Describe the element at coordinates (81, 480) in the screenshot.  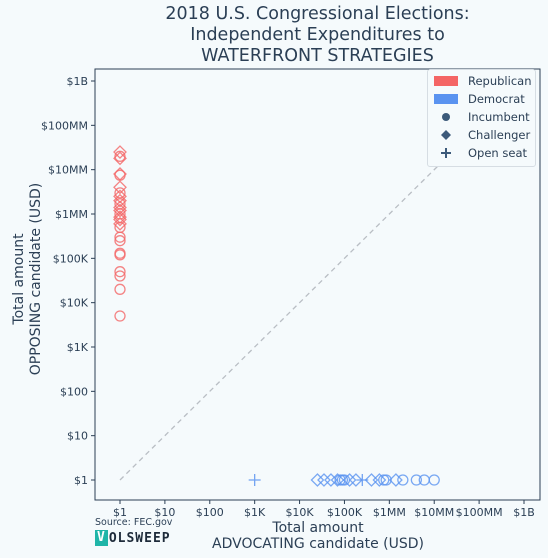
I see `y-tick-label: $1` at that location.